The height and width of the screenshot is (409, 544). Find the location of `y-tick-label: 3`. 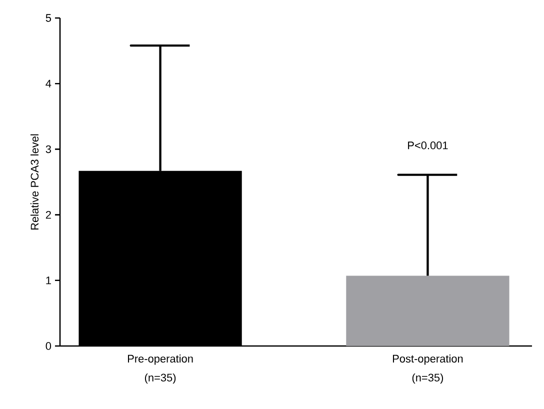

y-tick-label: 3 is located at coordinates (48, 149).